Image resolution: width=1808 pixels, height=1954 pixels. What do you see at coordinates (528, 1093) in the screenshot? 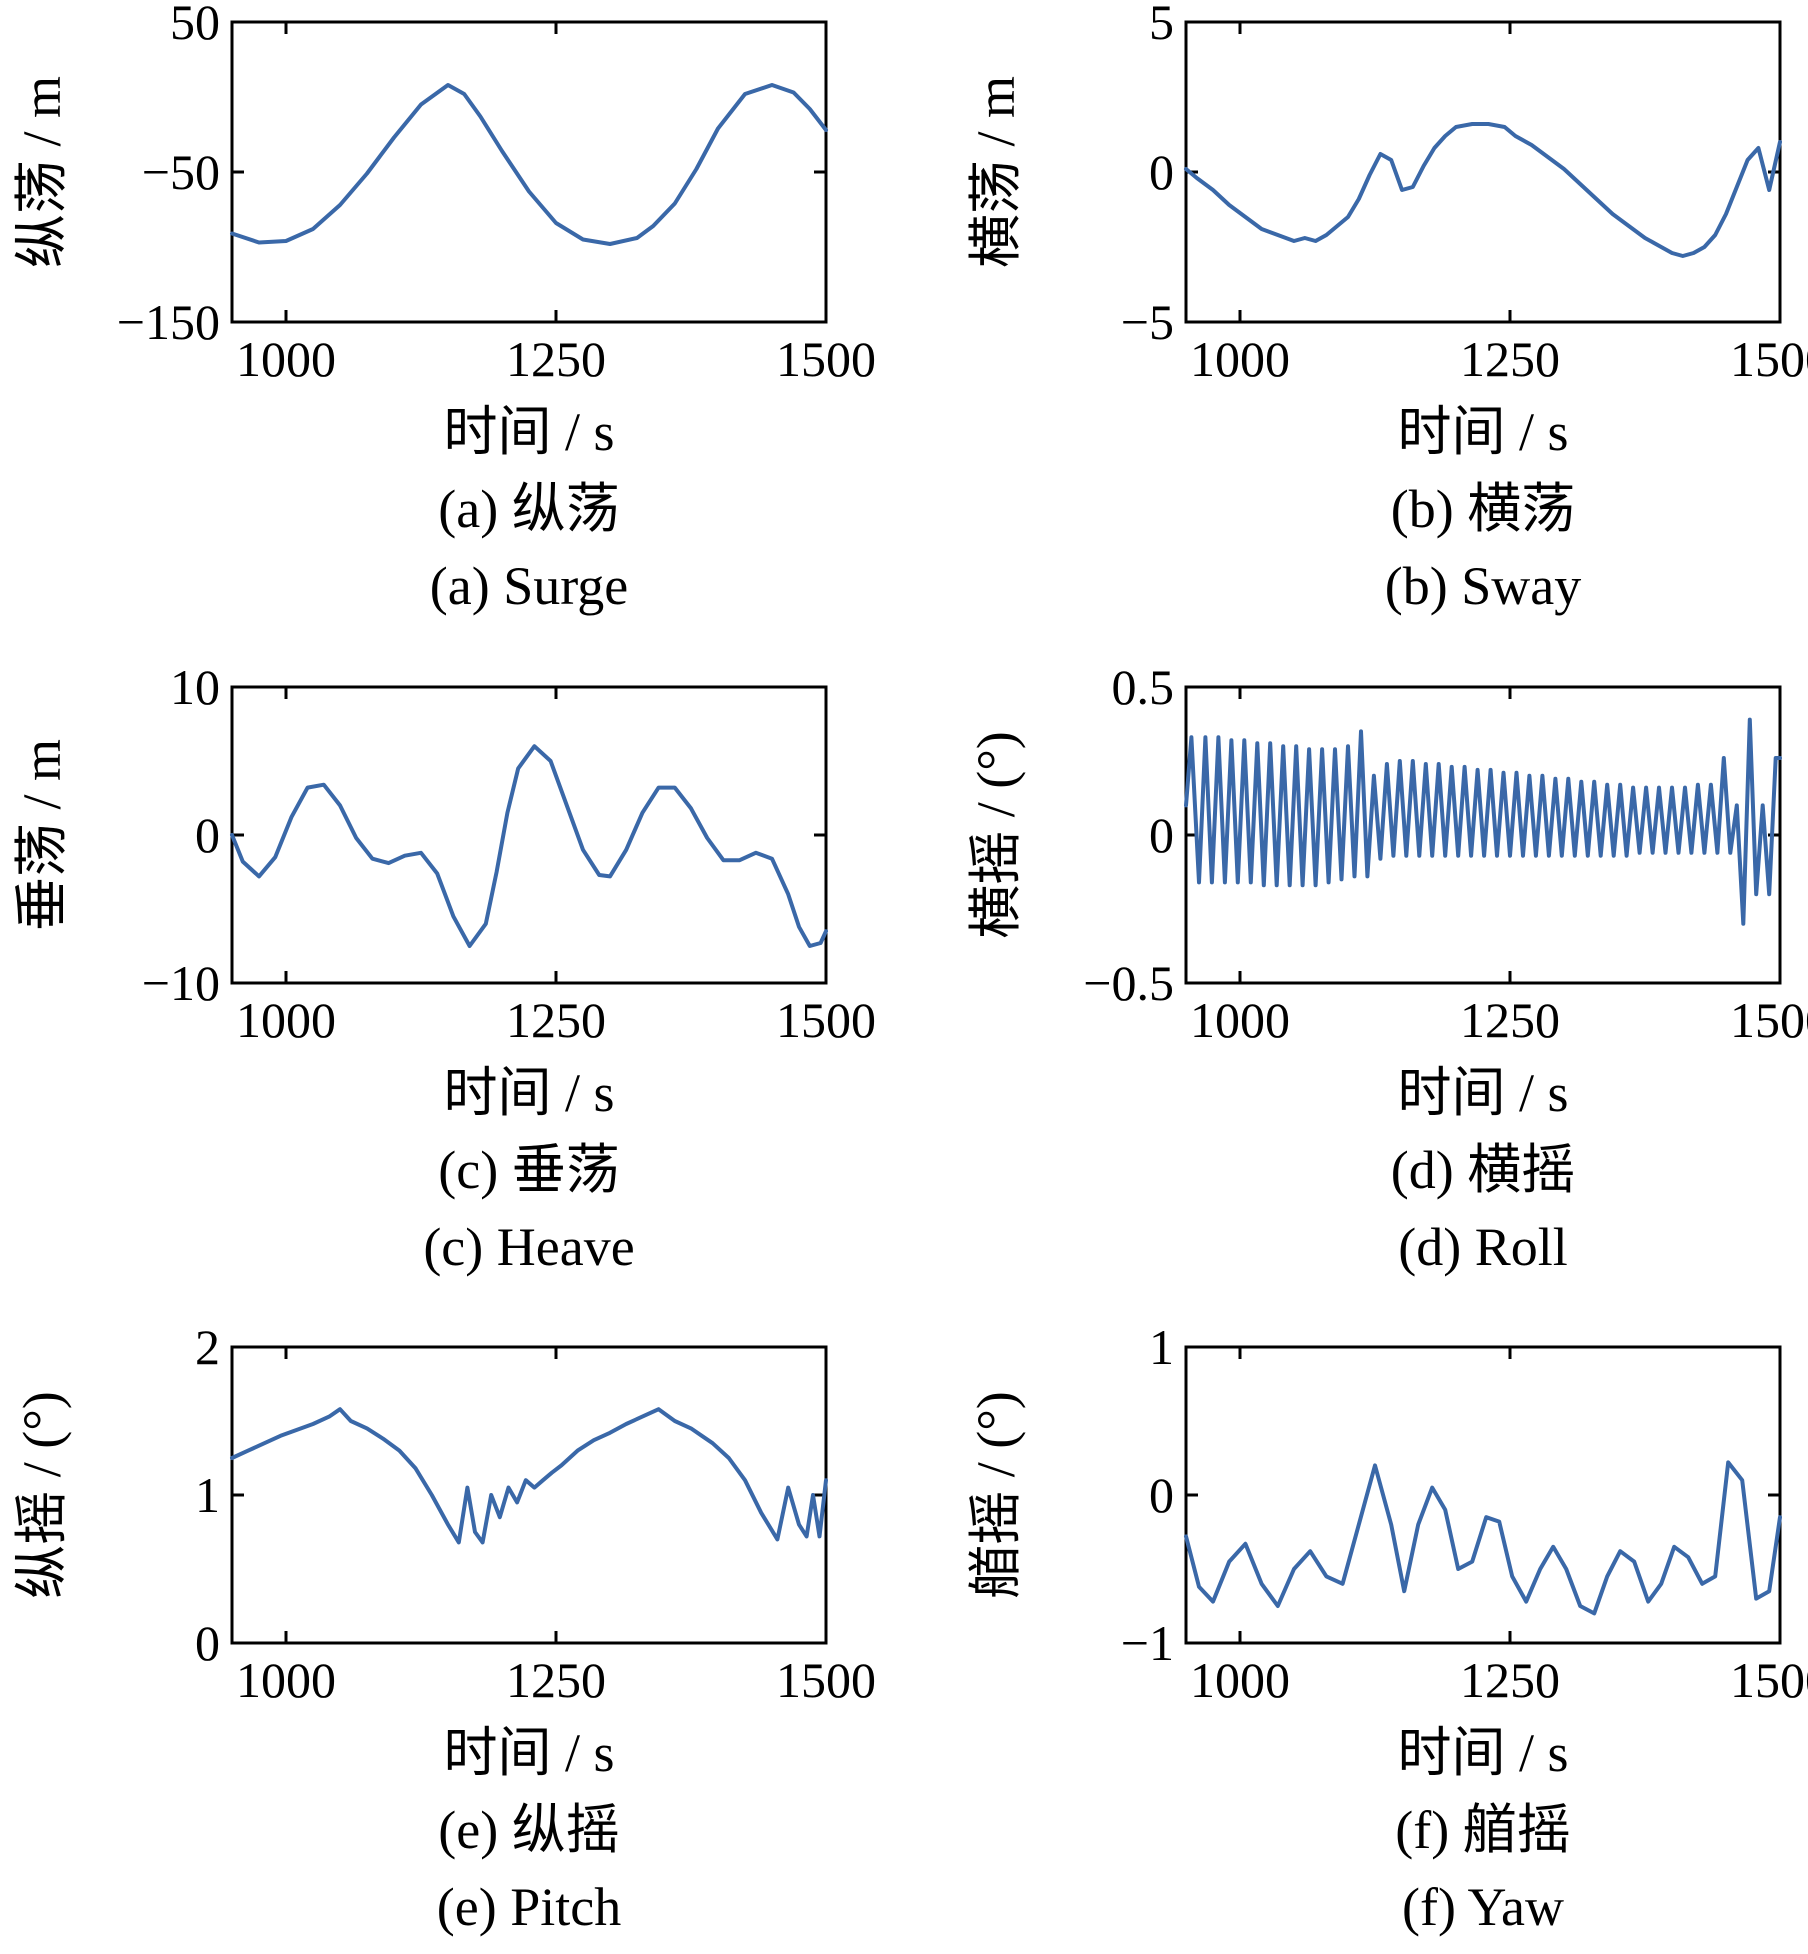
I see `x-axis-label-c: 时间 / s` at bounding box center [528, 1093].